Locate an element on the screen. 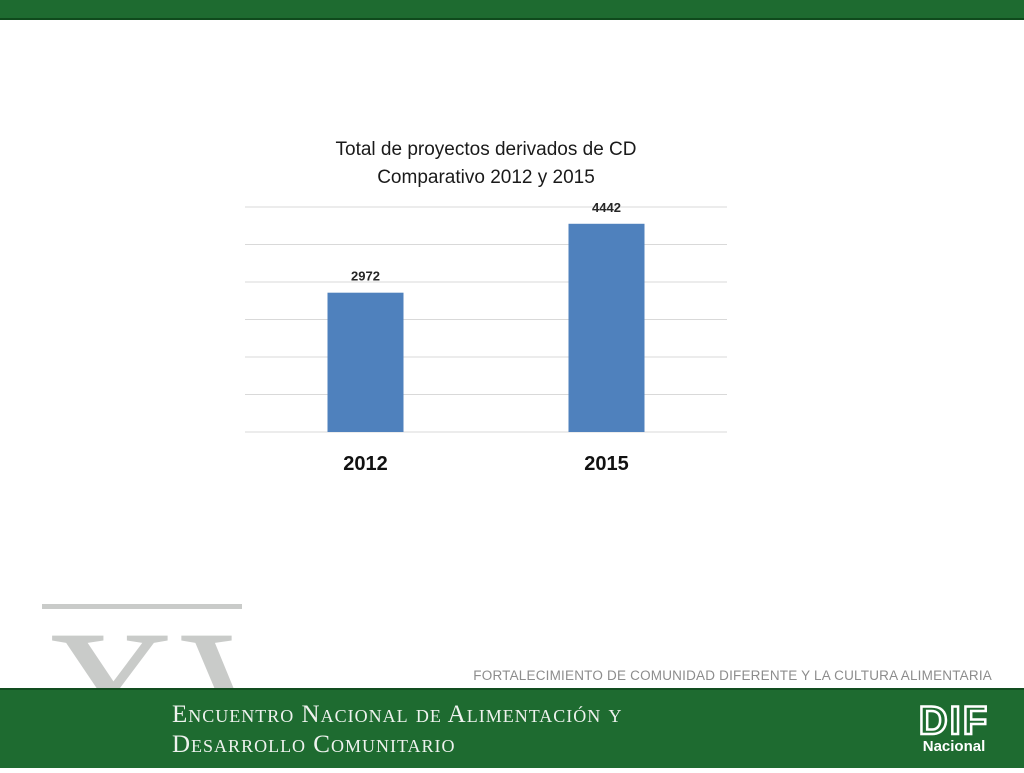 Image resolution: width=1024 pixels, height=773 pixels. event-name-line-2: Desarrollo Comunitario is located at coordinates (314, 744).